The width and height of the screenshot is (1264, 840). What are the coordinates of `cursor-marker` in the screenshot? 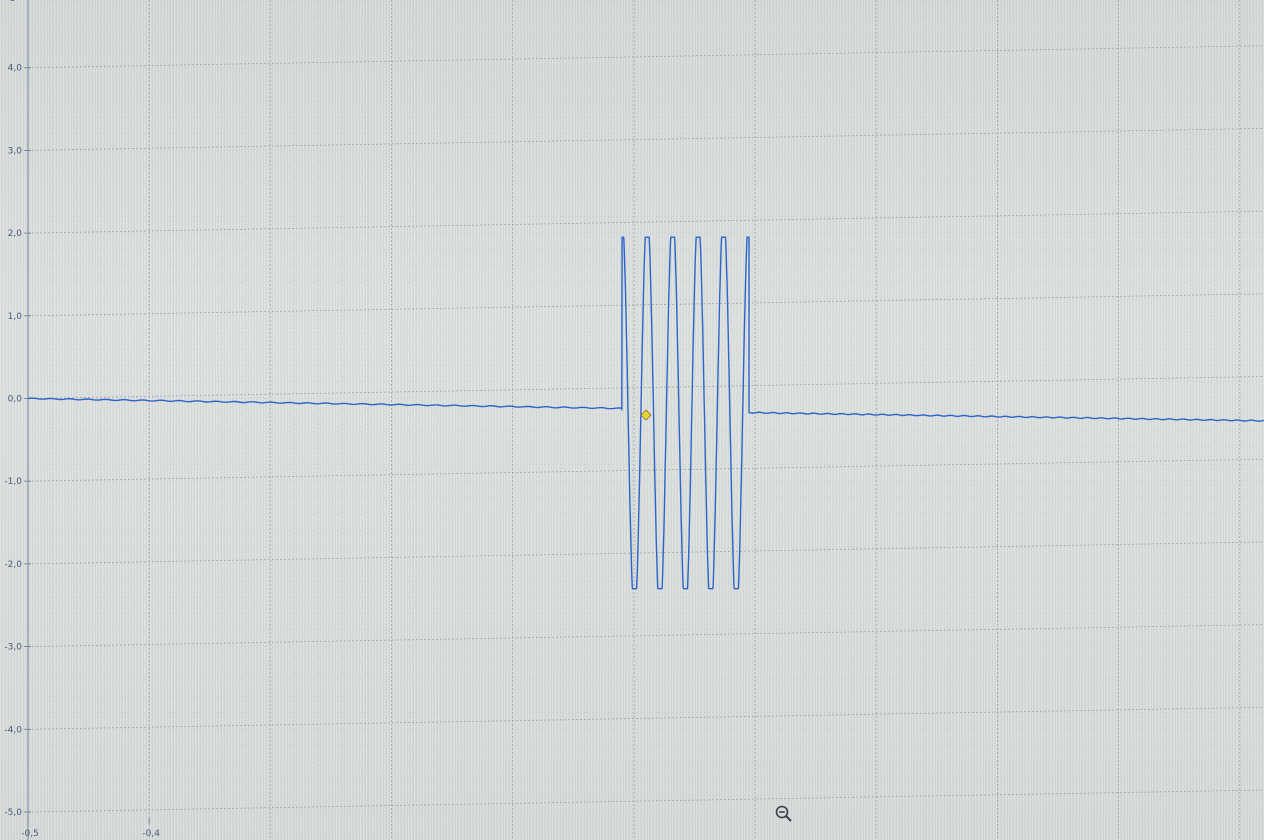 It's located at (646, 415).